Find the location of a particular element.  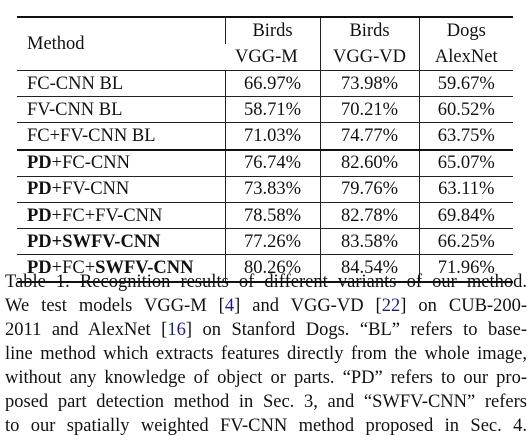

table-row: PD+FC+SWFV-CNN 80.26% 84.54% 71.96% is located at coordinates (265, 268).